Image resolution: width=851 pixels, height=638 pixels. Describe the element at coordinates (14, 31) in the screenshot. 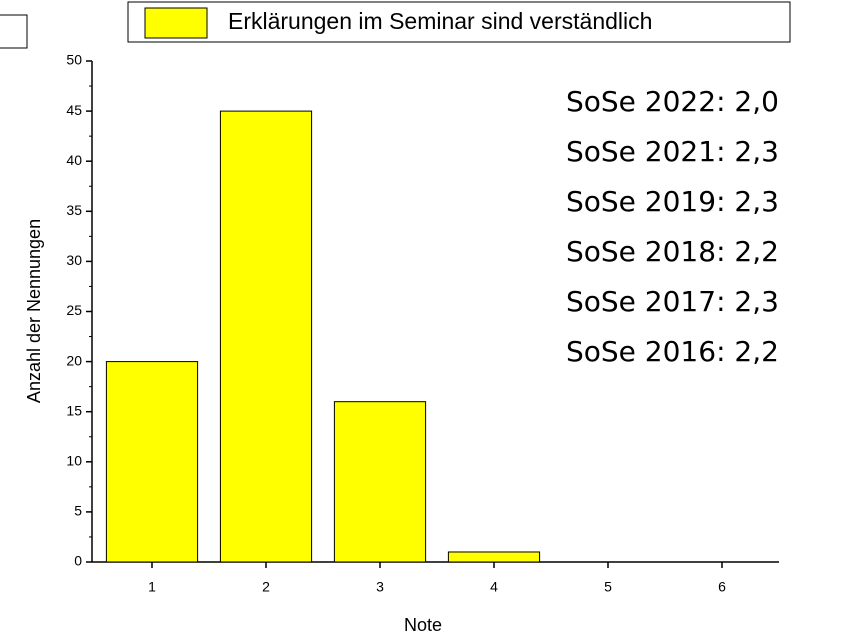

I see `partial-box` at that location.